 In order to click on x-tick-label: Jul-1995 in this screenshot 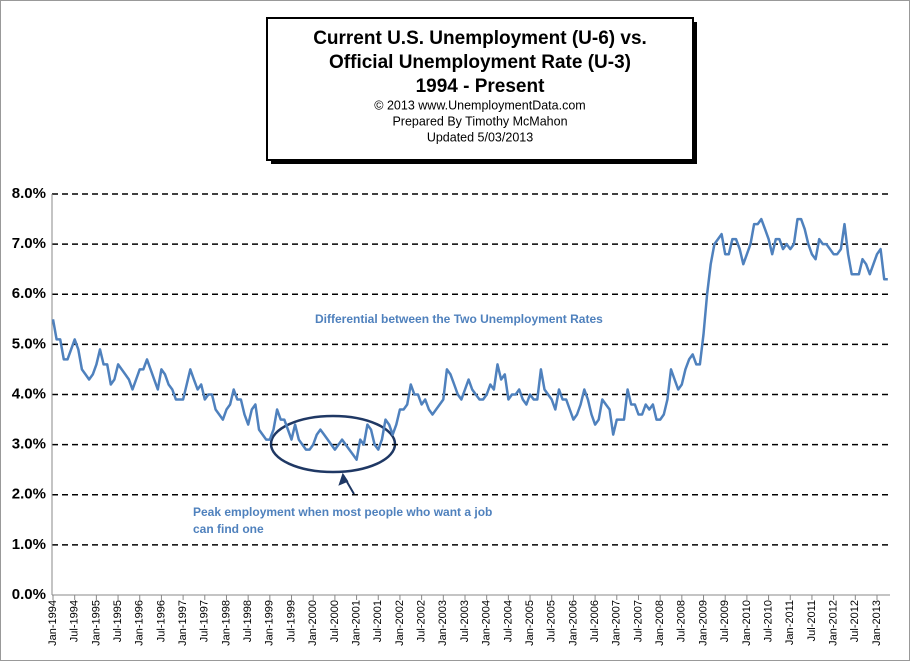, I will do `click(118, 621)`.